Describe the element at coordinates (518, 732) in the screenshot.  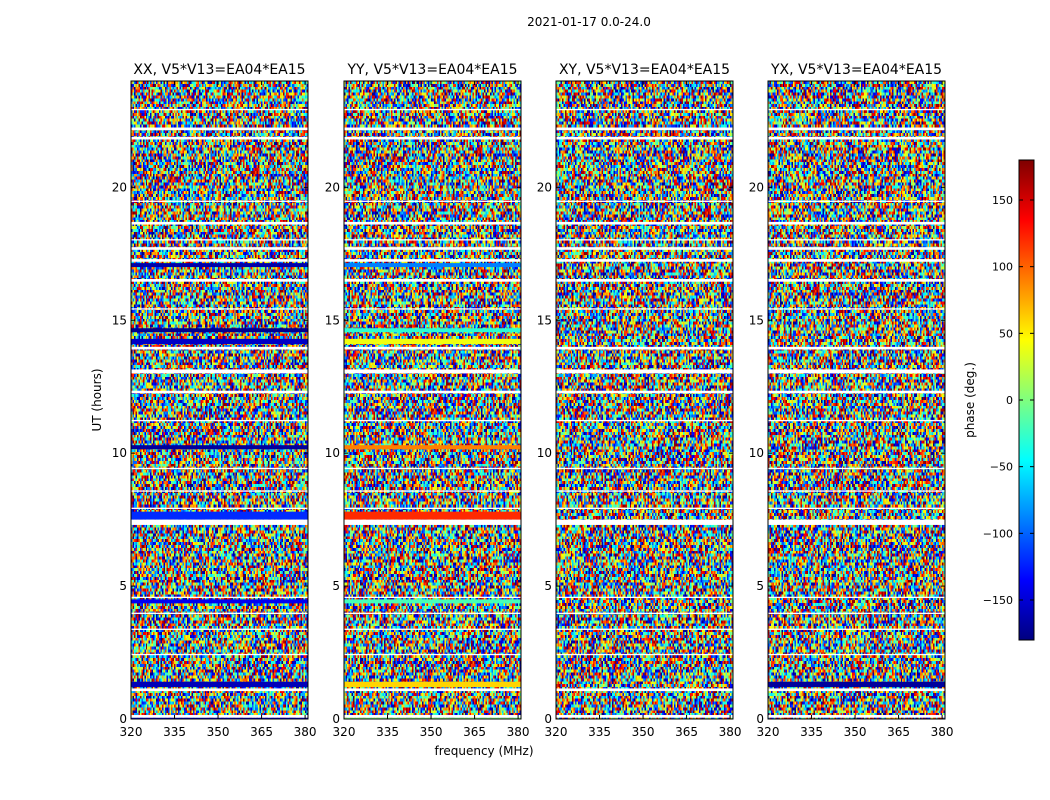
I see `x-tick-label: 380` at that location.